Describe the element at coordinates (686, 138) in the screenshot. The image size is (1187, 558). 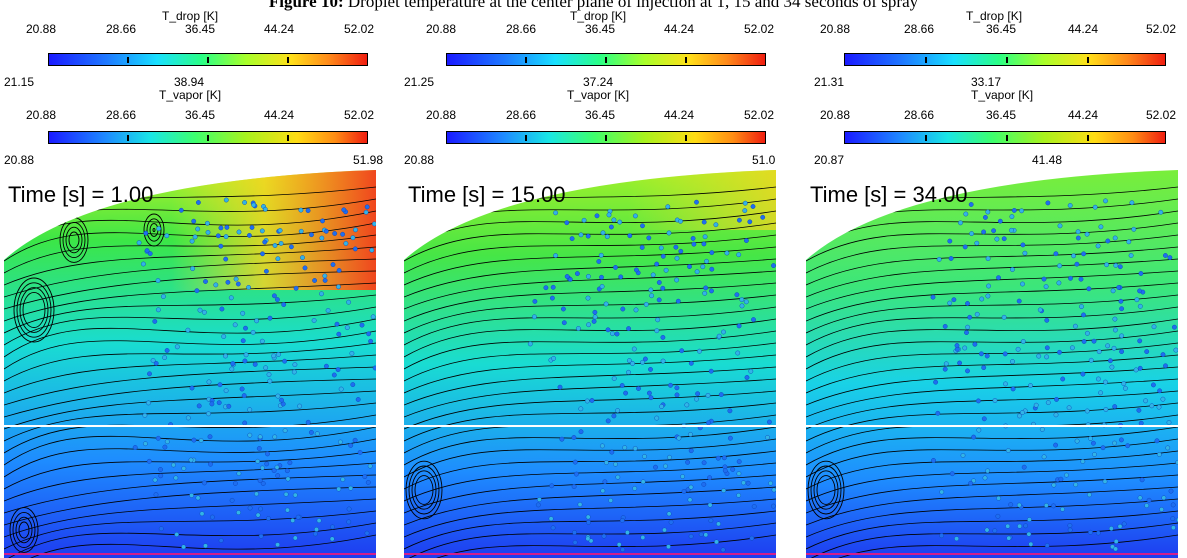
I see `vapor-colorbar-mark` at that location.